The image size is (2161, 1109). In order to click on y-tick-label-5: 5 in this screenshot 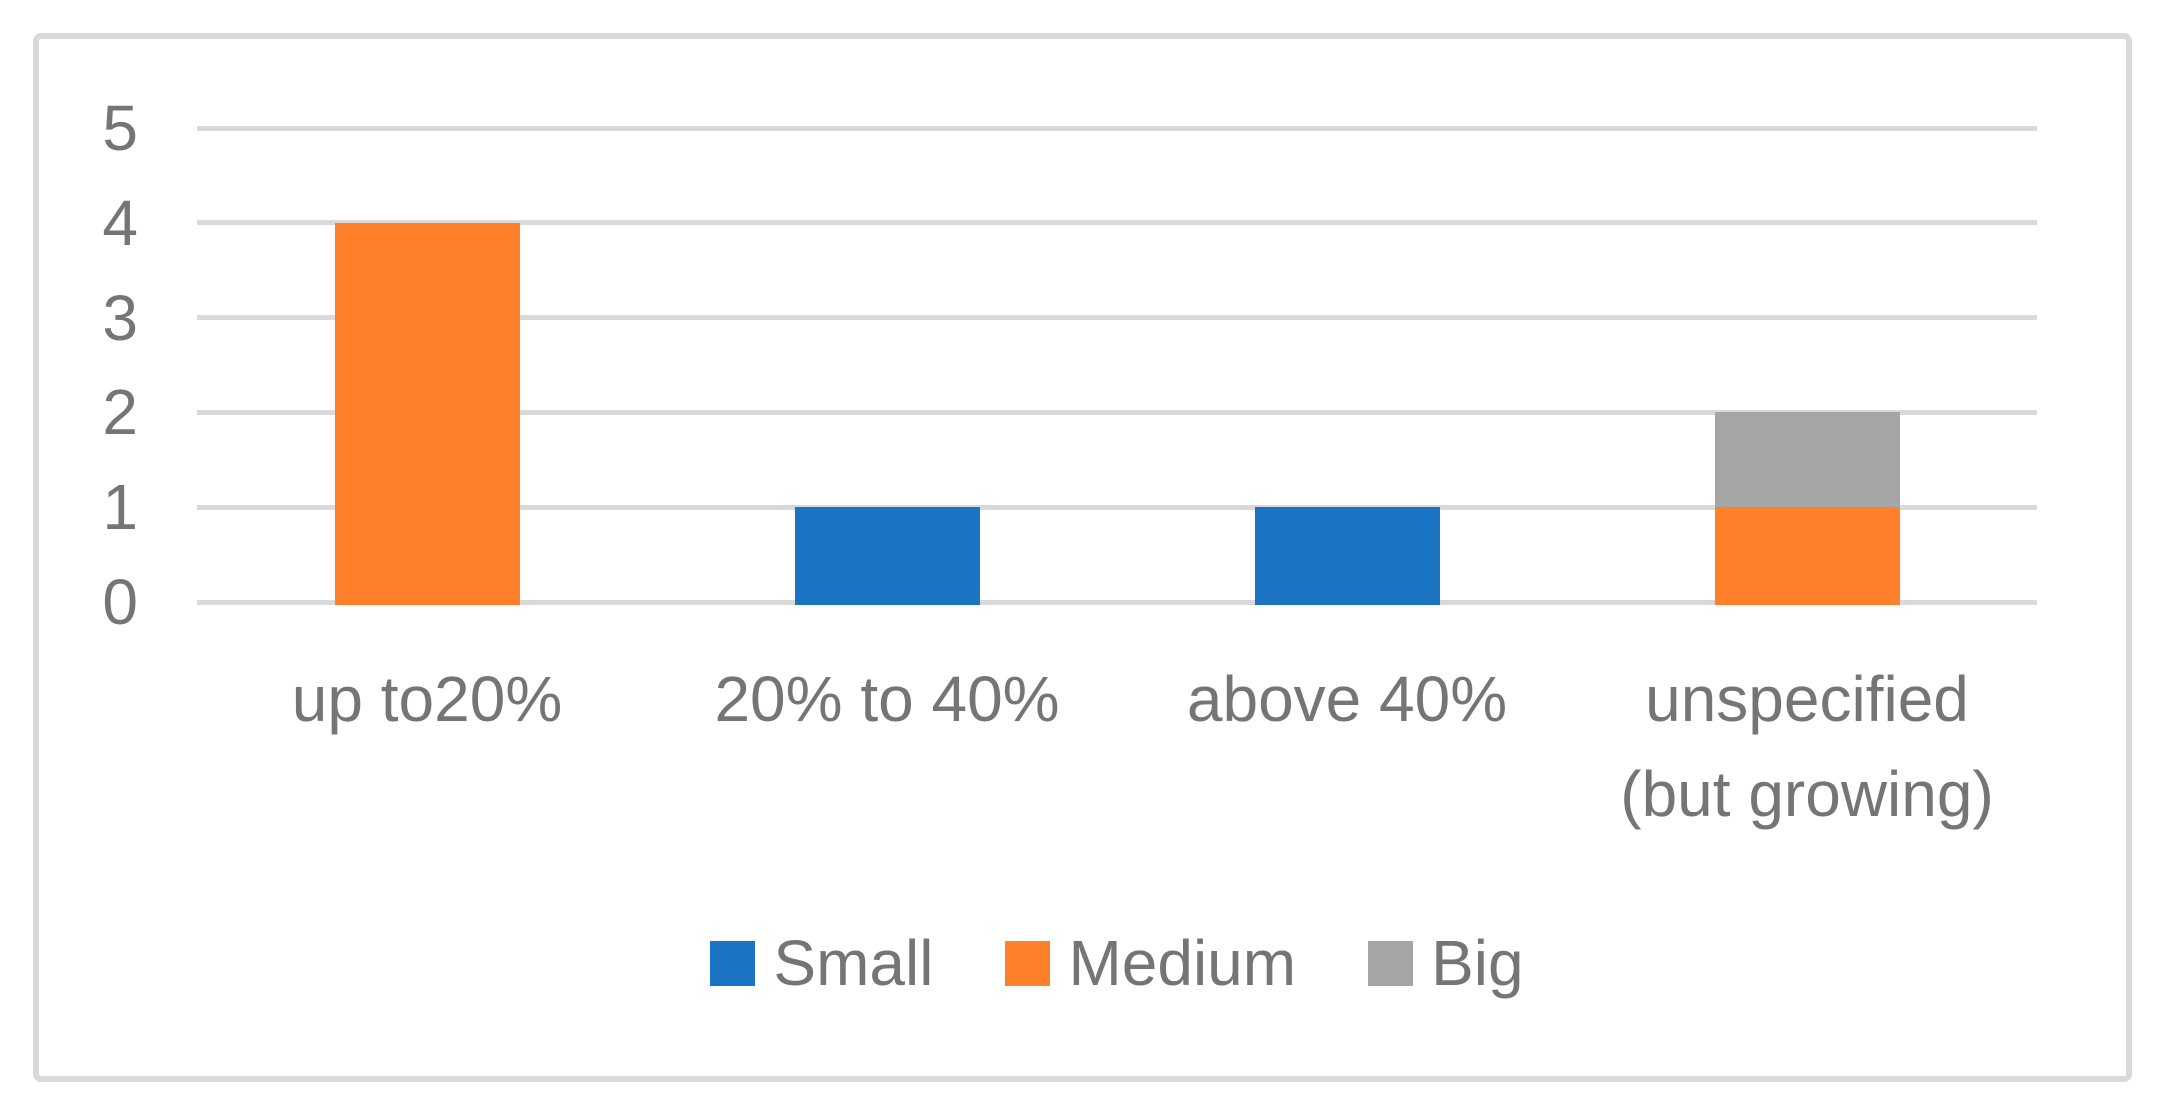, I will do `click(120, 128)`.